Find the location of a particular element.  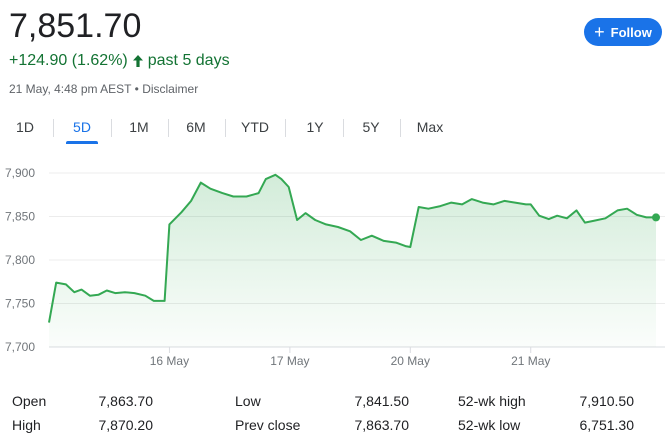

tab-1m: 1M is located at coordinates (139, 127).